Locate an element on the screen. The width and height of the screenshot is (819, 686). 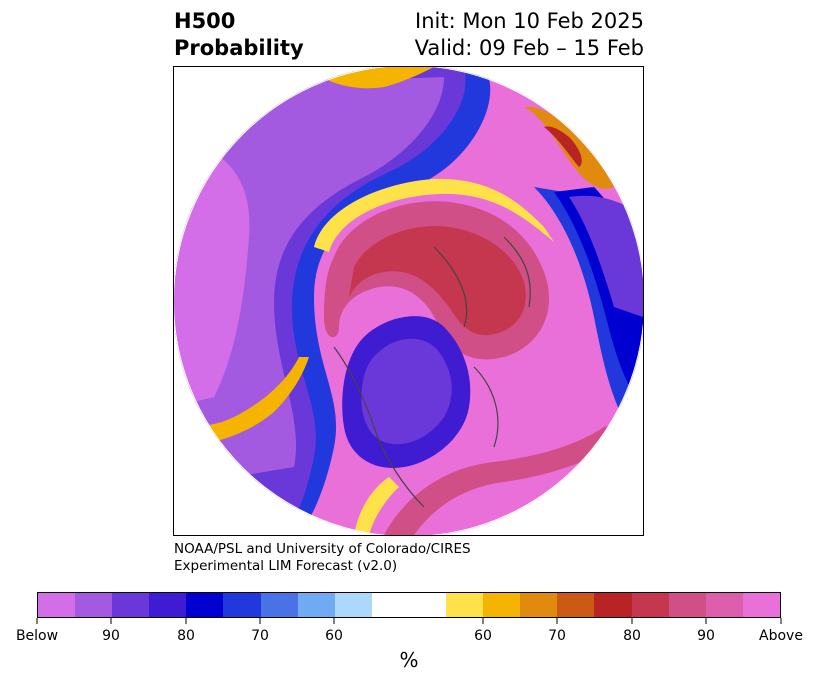
colorbar-tick-label: Below is located at coordinates (37, 636).